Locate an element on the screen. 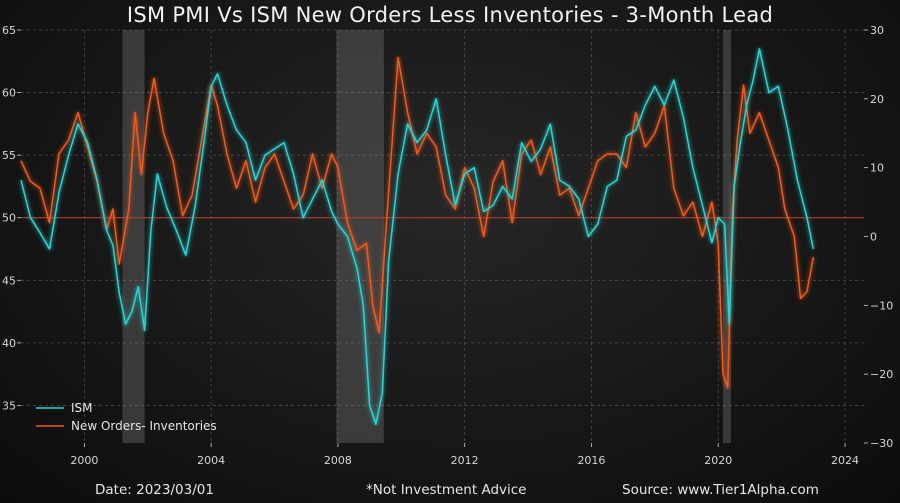 This screenshot has width=900, height=503. x-tick-label: 2000 is located at coordinates (84, 460).